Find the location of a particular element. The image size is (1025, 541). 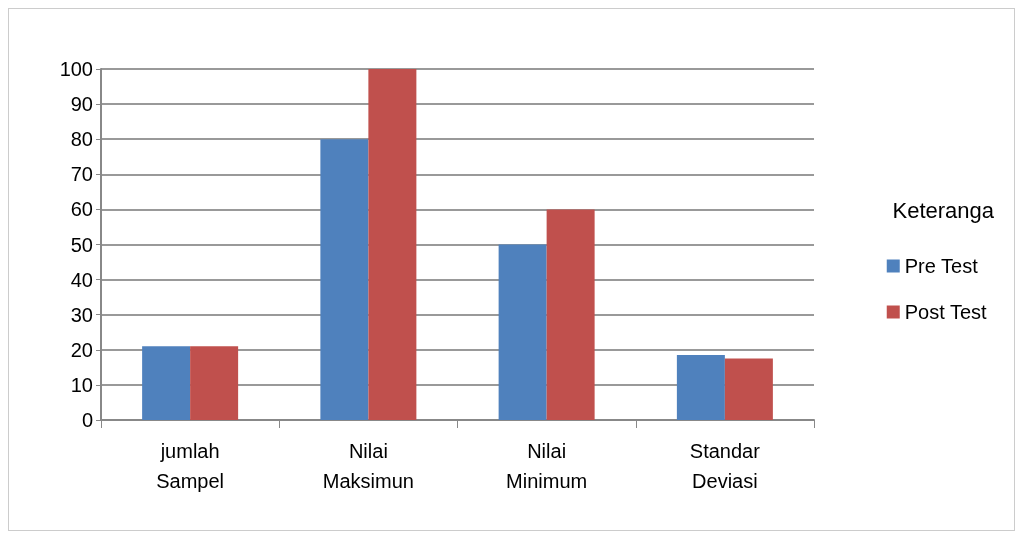

y-tick-label: 10 is located at coordinates (81, 384).